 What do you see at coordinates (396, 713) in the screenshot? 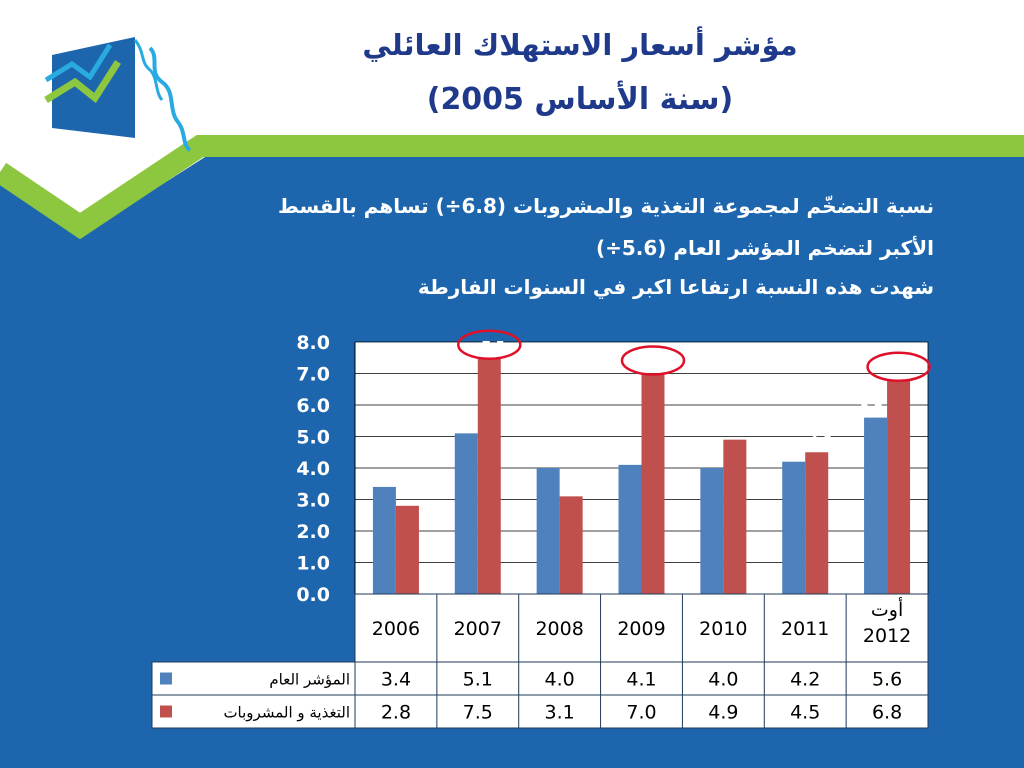
I see `table-value: 2.8` at bounding box center [396, 713].